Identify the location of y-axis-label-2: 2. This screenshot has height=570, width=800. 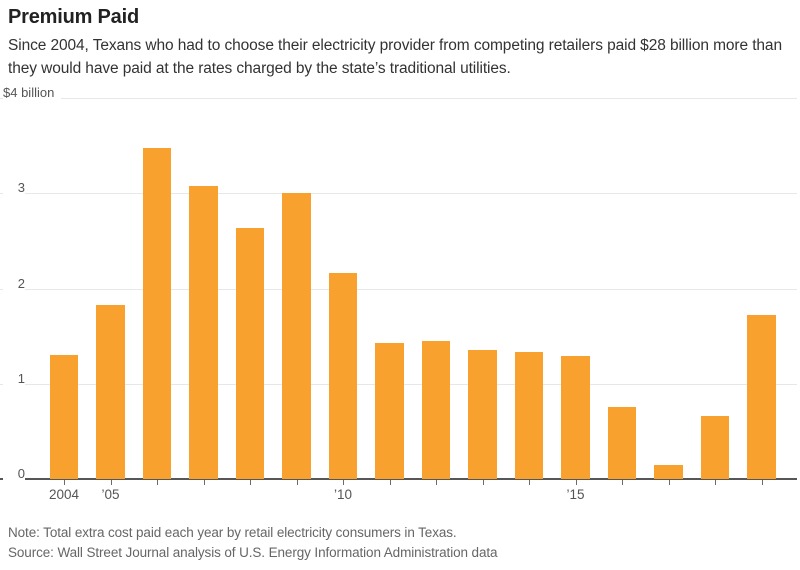
(14, 283).